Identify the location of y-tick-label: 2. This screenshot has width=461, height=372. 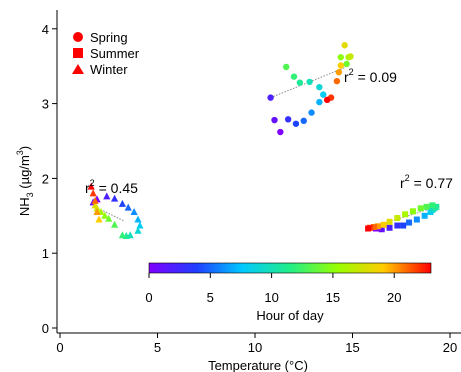
(45, 178).